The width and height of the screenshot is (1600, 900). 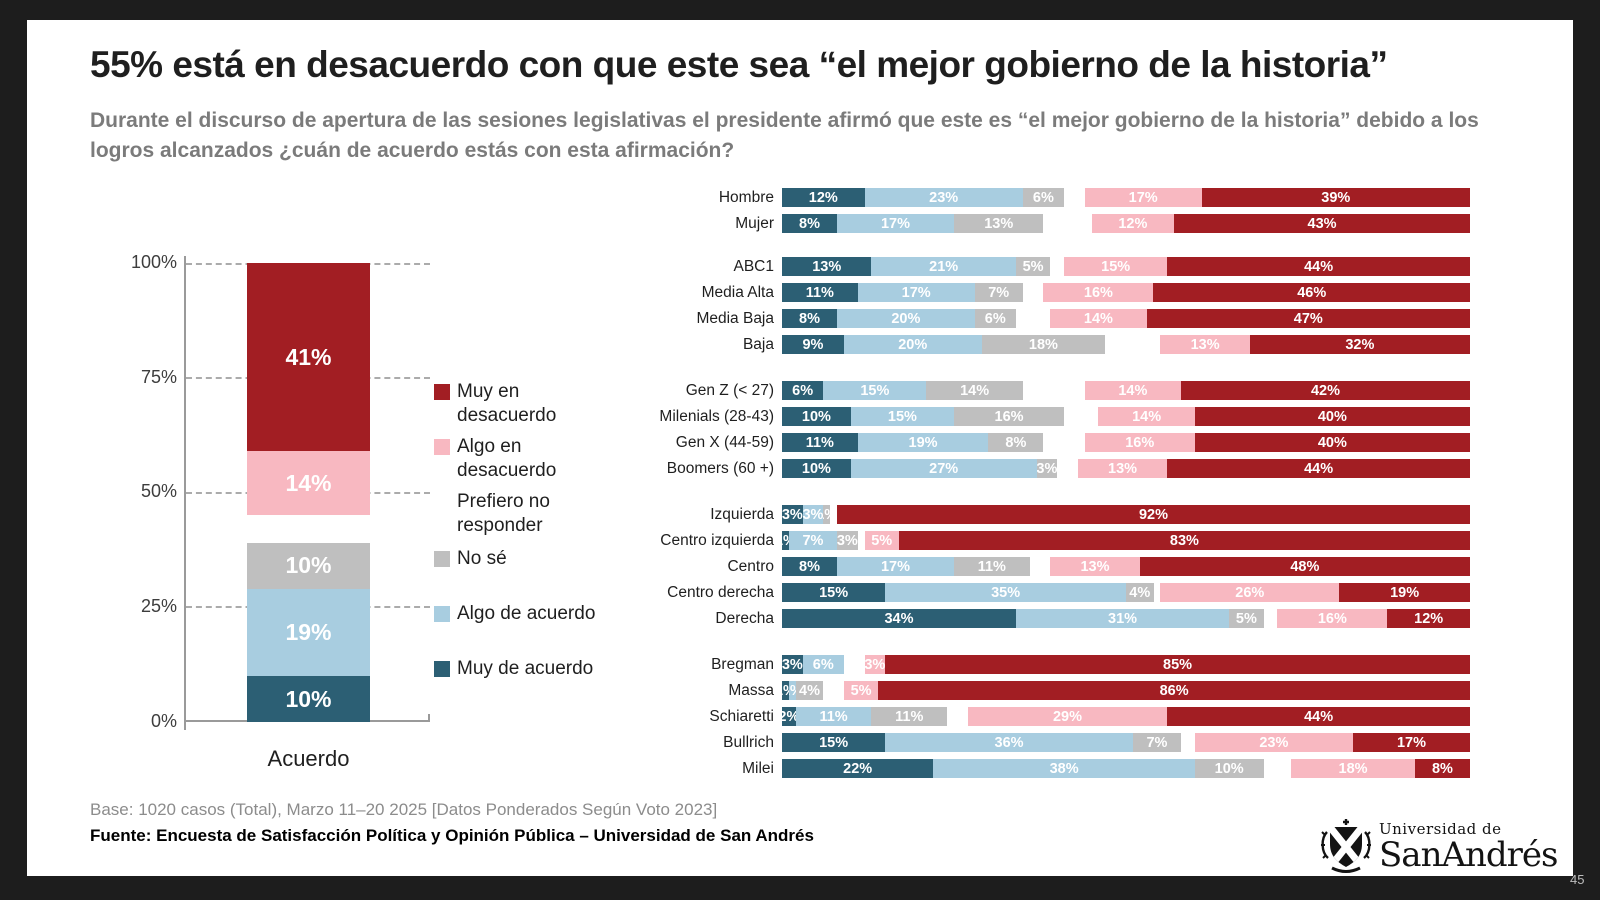 I want to click on segment-value: 44%, so click(x=1319, y=266).